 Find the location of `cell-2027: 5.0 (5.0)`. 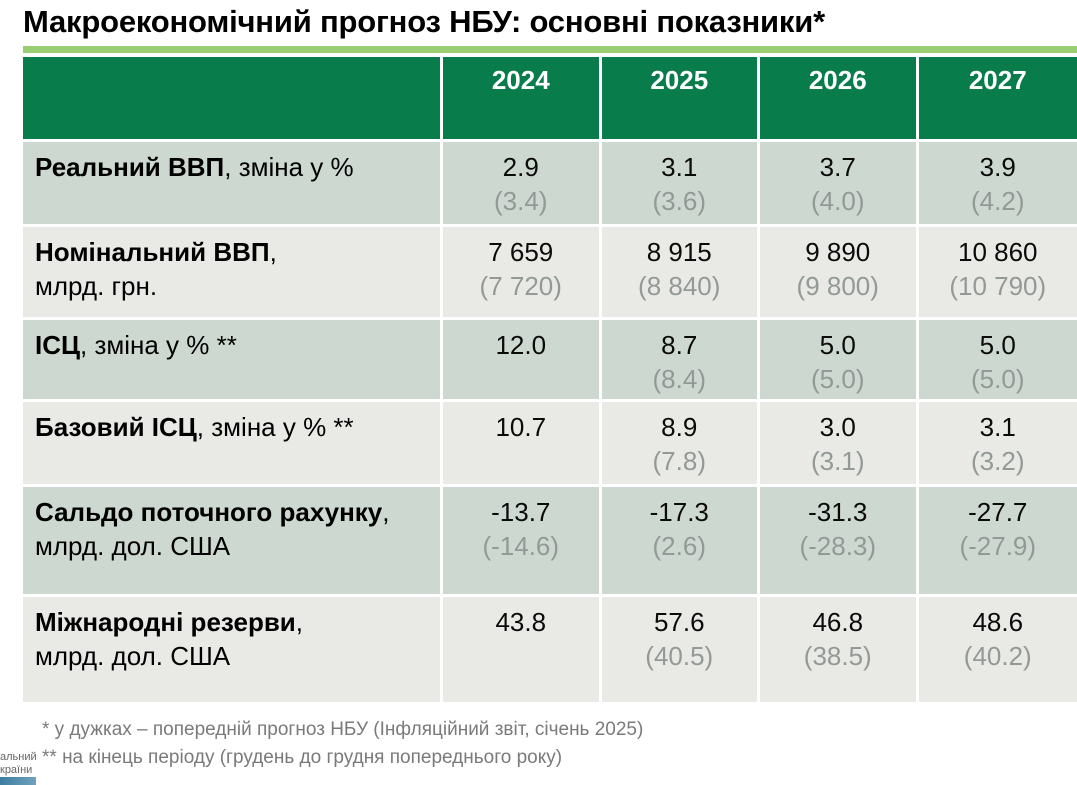

cell-2027: 5.0 (5.0) is located at coordinates (997, 361).